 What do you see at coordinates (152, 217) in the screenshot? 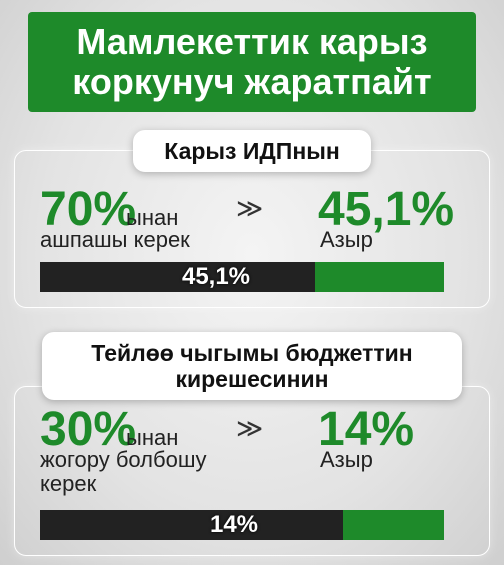
I see `debt-limit-suffix: ынан` at bounding box center [152, 217].